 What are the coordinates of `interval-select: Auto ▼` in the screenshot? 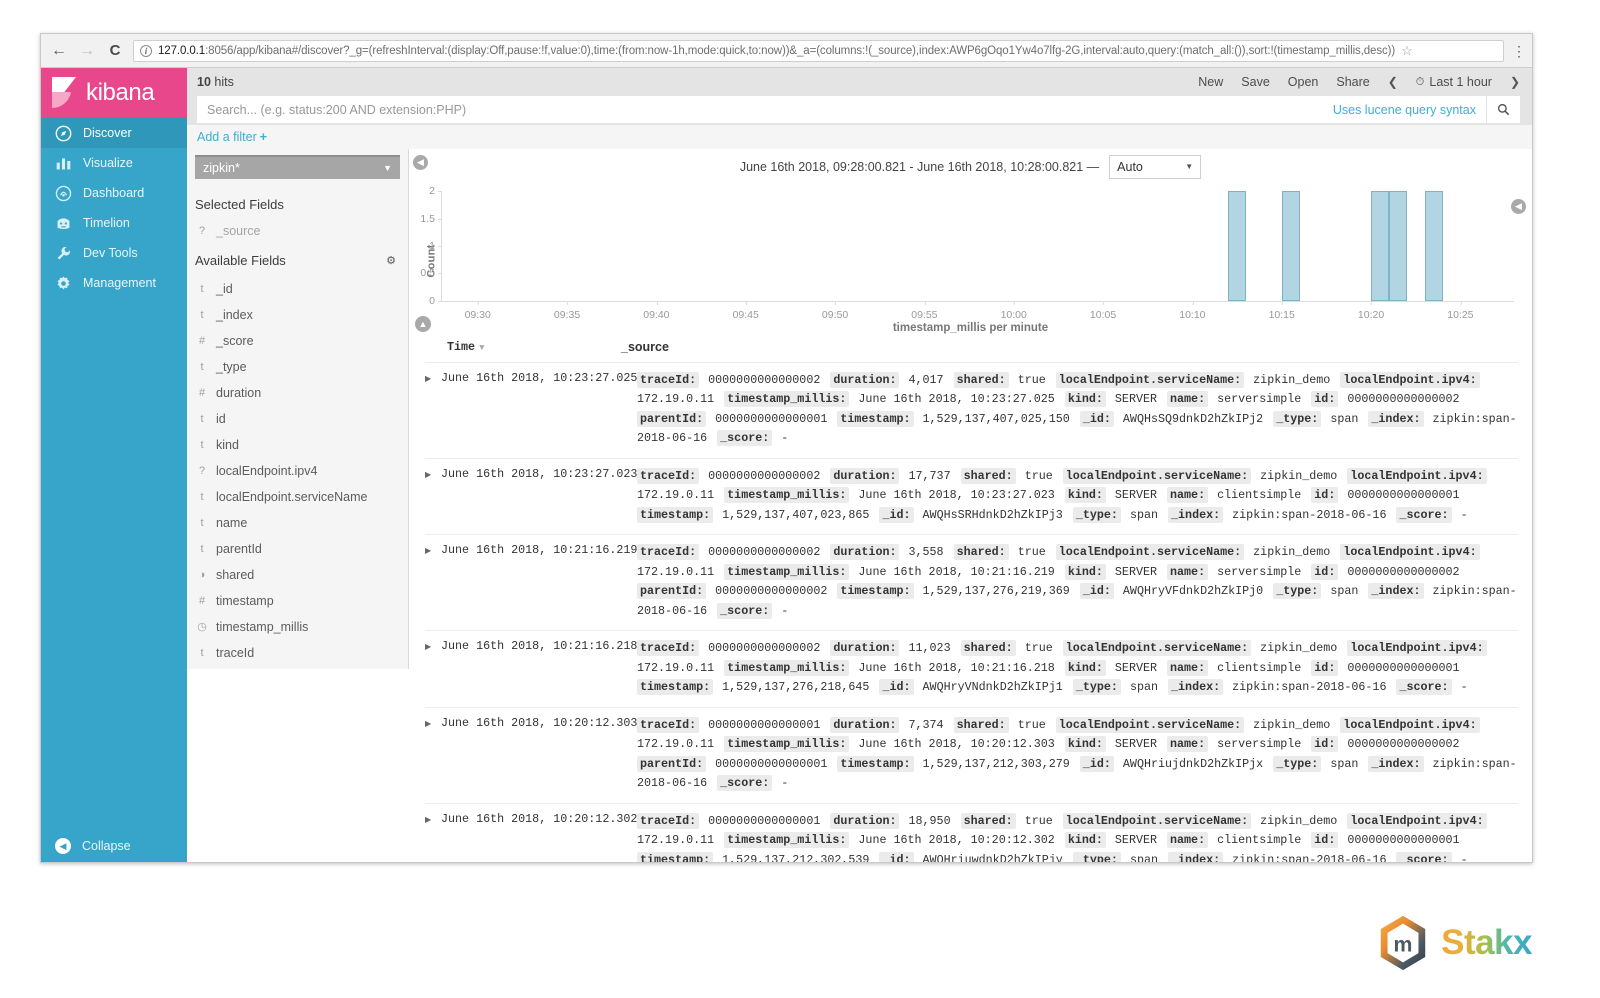 It's located at (1155, 166).